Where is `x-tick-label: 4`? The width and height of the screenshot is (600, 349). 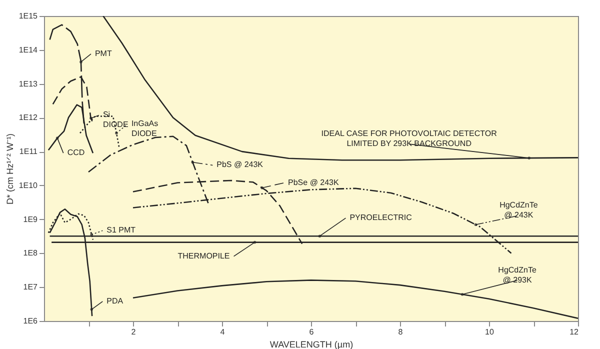
x-tick-label: 4 is located at coordinates (223, 332).